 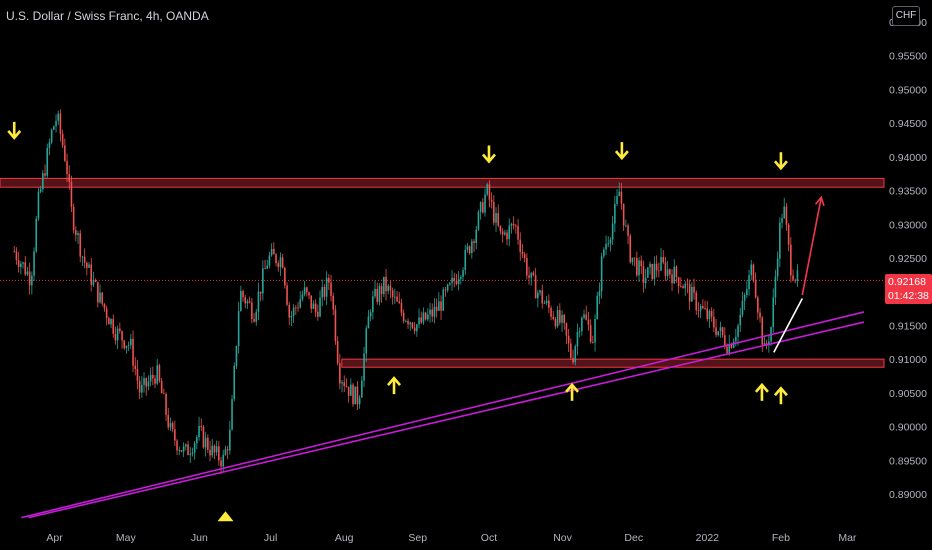 I want to click on x-tick-label: Dec, so click(x=633, y=538).